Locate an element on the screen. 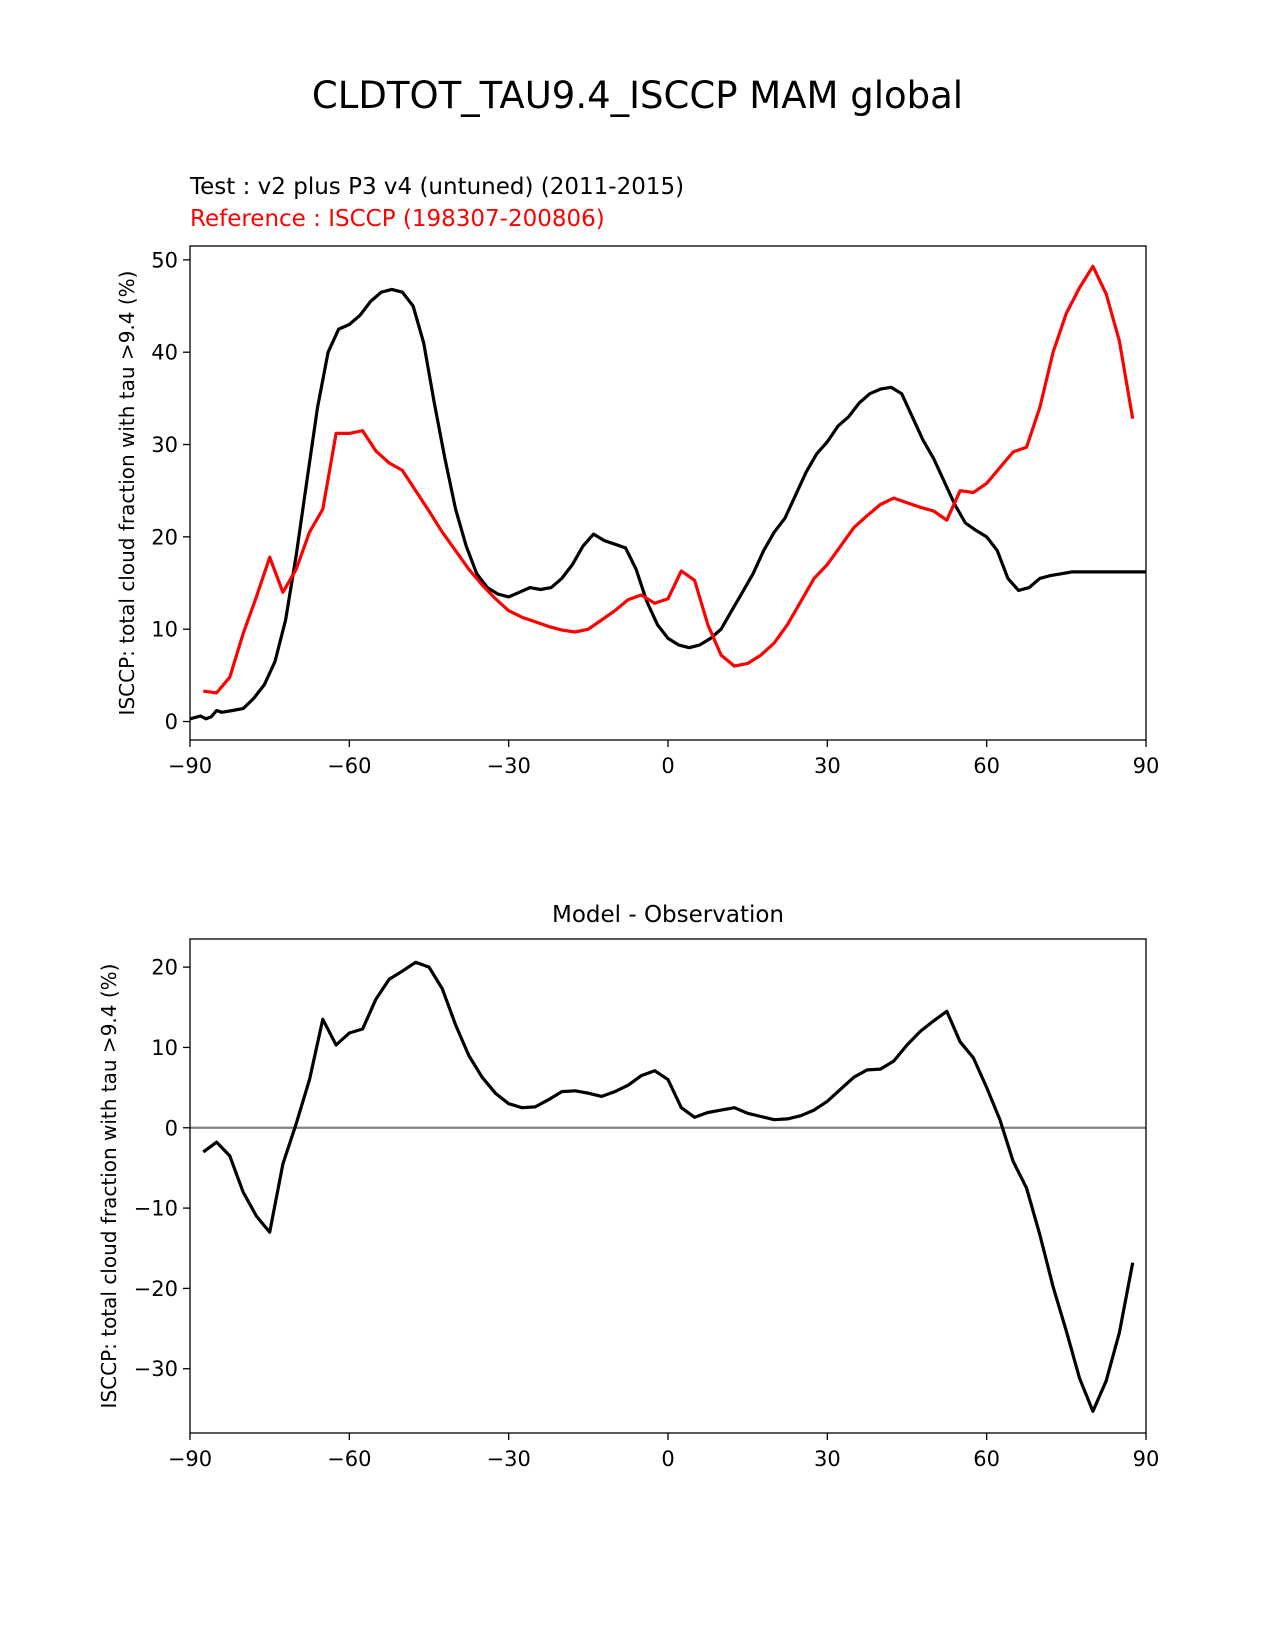 Image resolution: width=1275 pixels, height=1650 pixels. bottom-x-tick-label: −60 is located at coordinates (349, 1459).